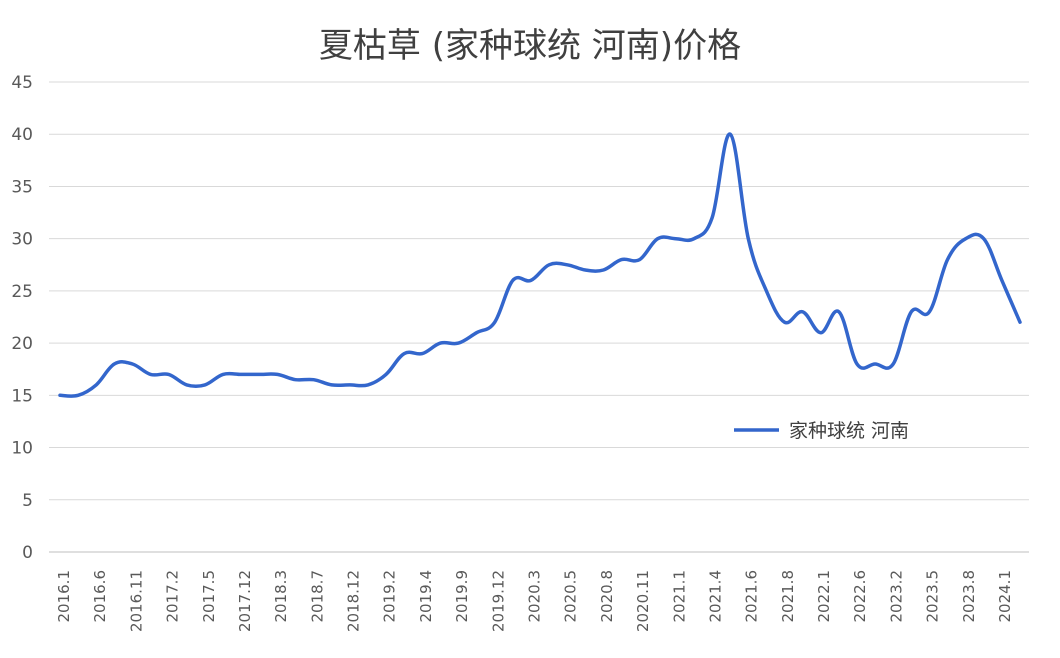  I want to click on x-tick-label: 2016.11, so click(136, 601).